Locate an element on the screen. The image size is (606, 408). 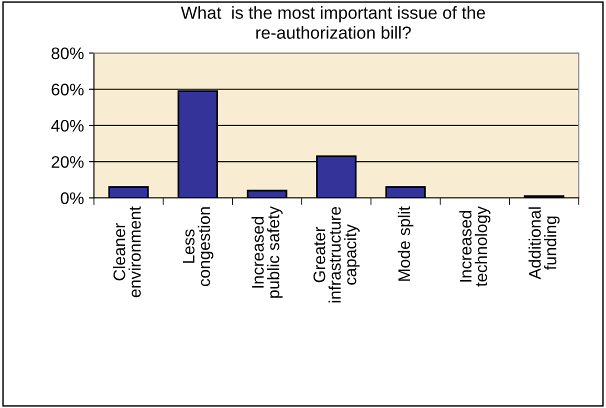
y-tick-label: 60% is located at coordinates (68, 90).